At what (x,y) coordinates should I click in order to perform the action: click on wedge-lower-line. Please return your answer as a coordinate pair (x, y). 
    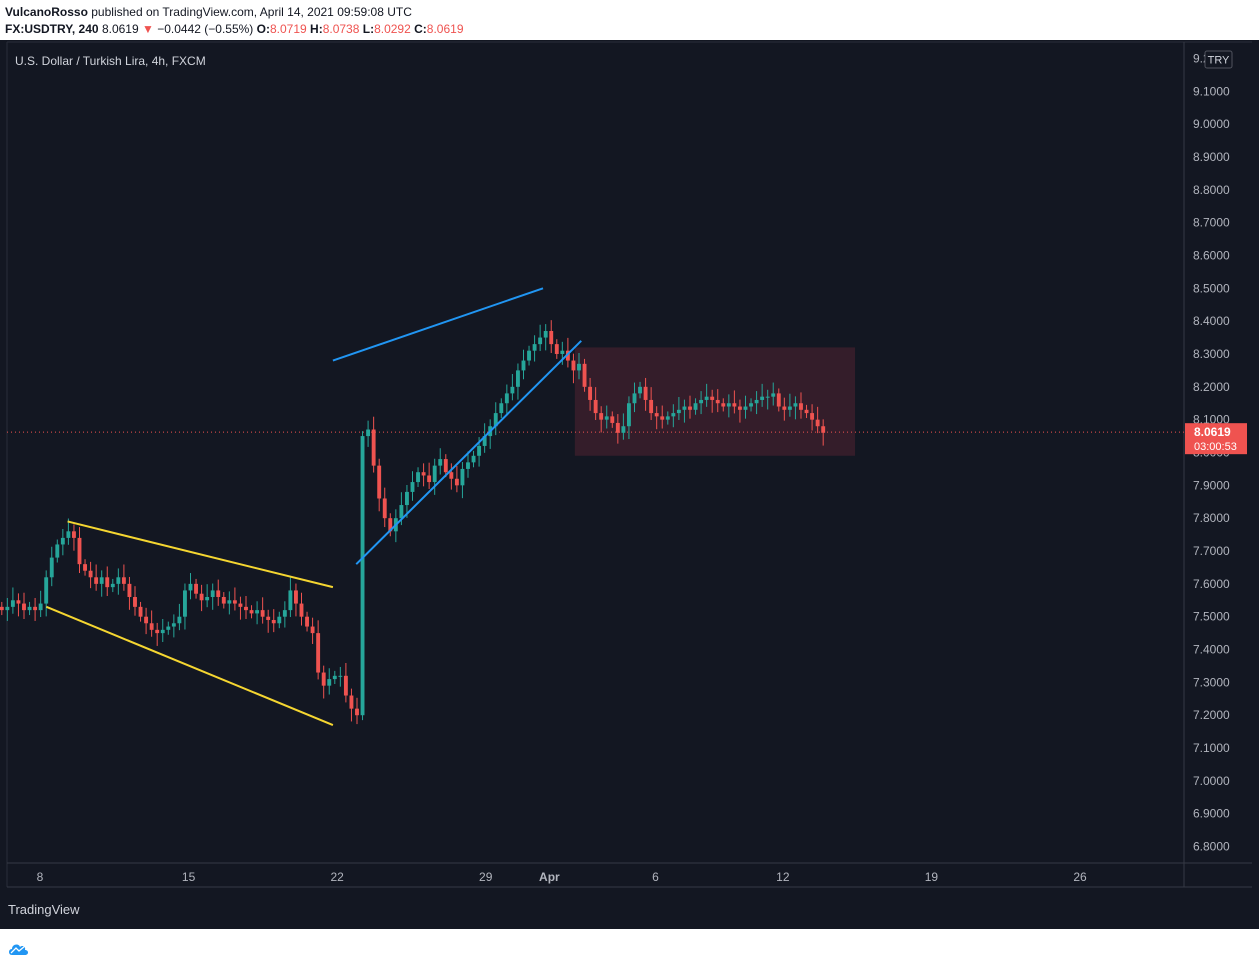
    Looking at the image, I should click on (189, 665).